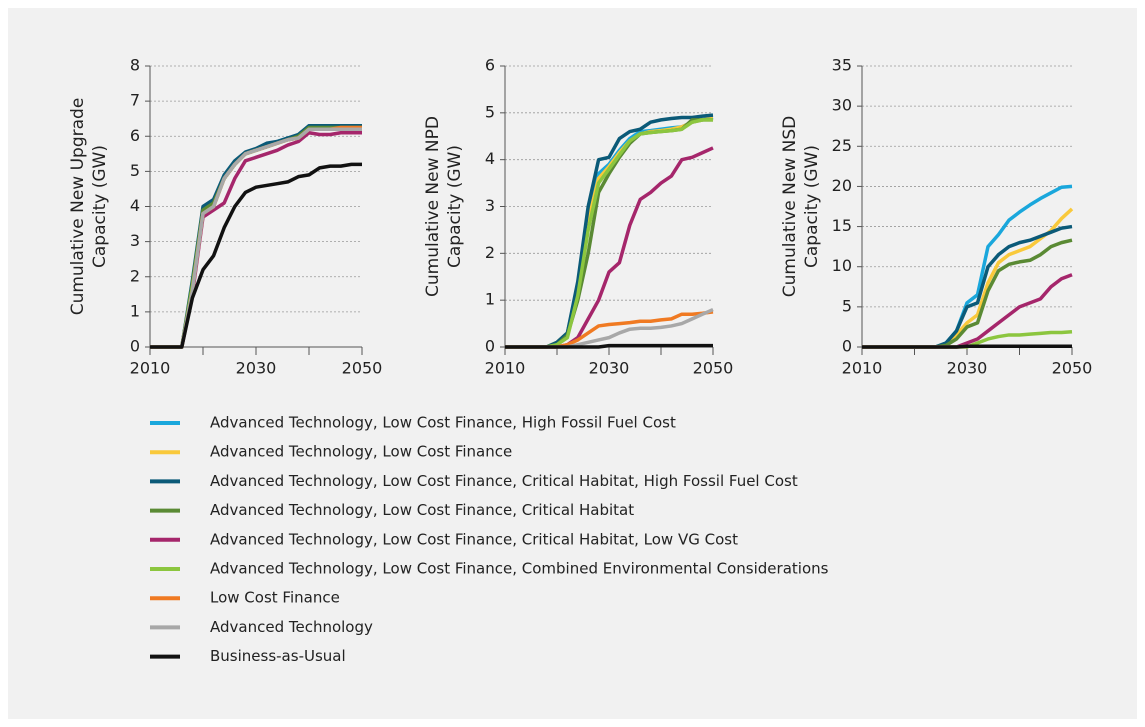 The height and width of the screenshot is (727, 1145). Describe the element at coordinates (790, 207) in the screenshot. I see `y-axis-label: Cumulative New NSD` at that location.